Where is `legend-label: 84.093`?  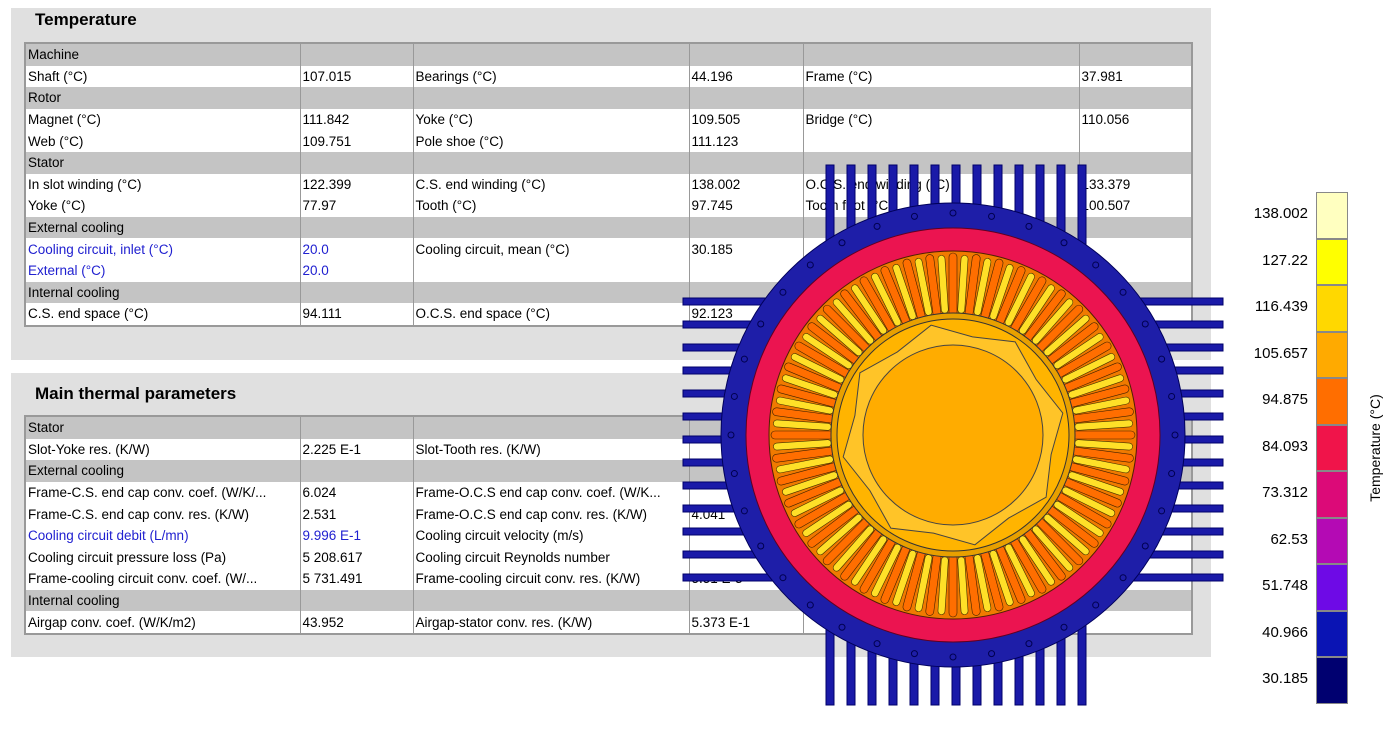
legend-label: 84.093 is located at coordinates (1285, 446).